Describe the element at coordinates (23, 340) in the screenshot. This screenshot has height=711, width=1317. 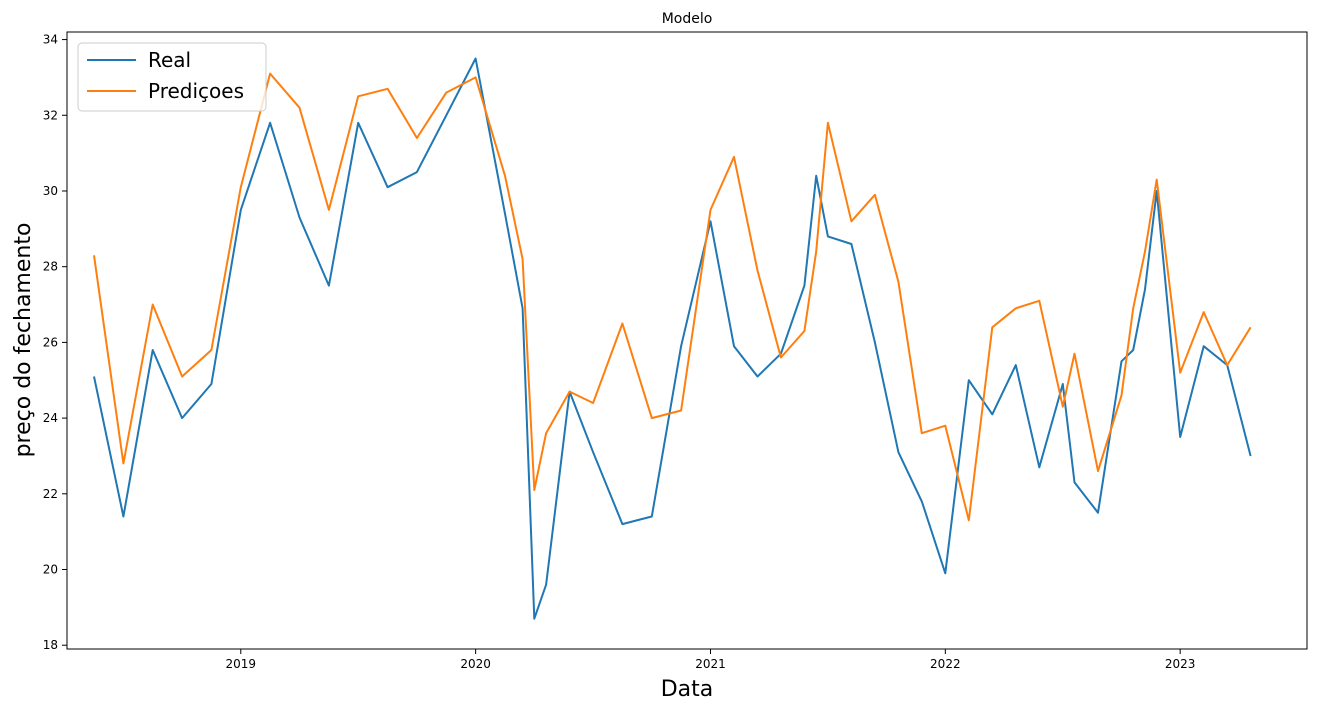
I see `y-axis-label: preço do fechamento` at that location.